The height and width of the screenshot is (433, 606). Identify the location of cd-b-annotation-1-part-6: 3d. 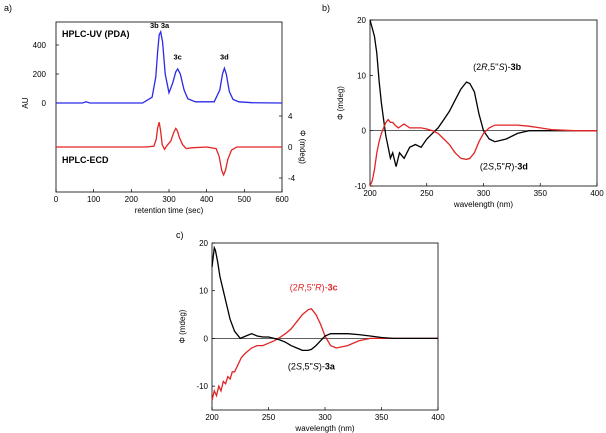
(522, 166).